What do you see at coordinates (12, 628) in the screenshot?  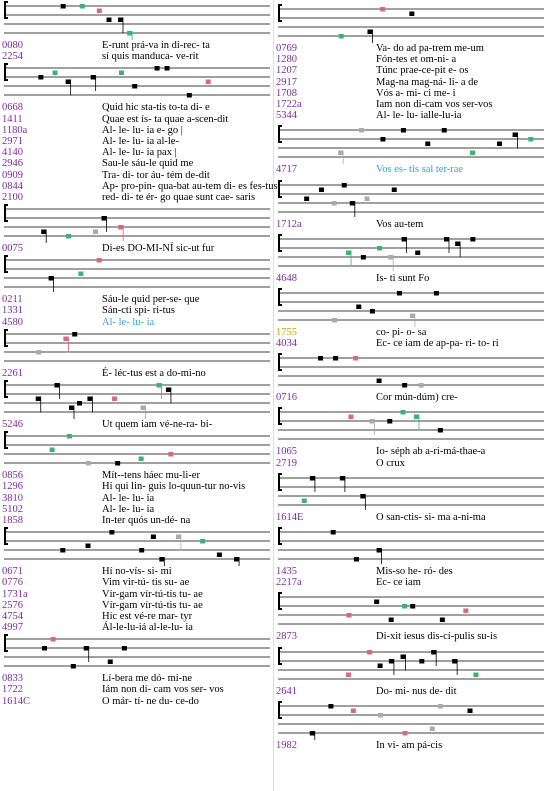 I see `chant-id: 4997` at bounding box center [12, 628].